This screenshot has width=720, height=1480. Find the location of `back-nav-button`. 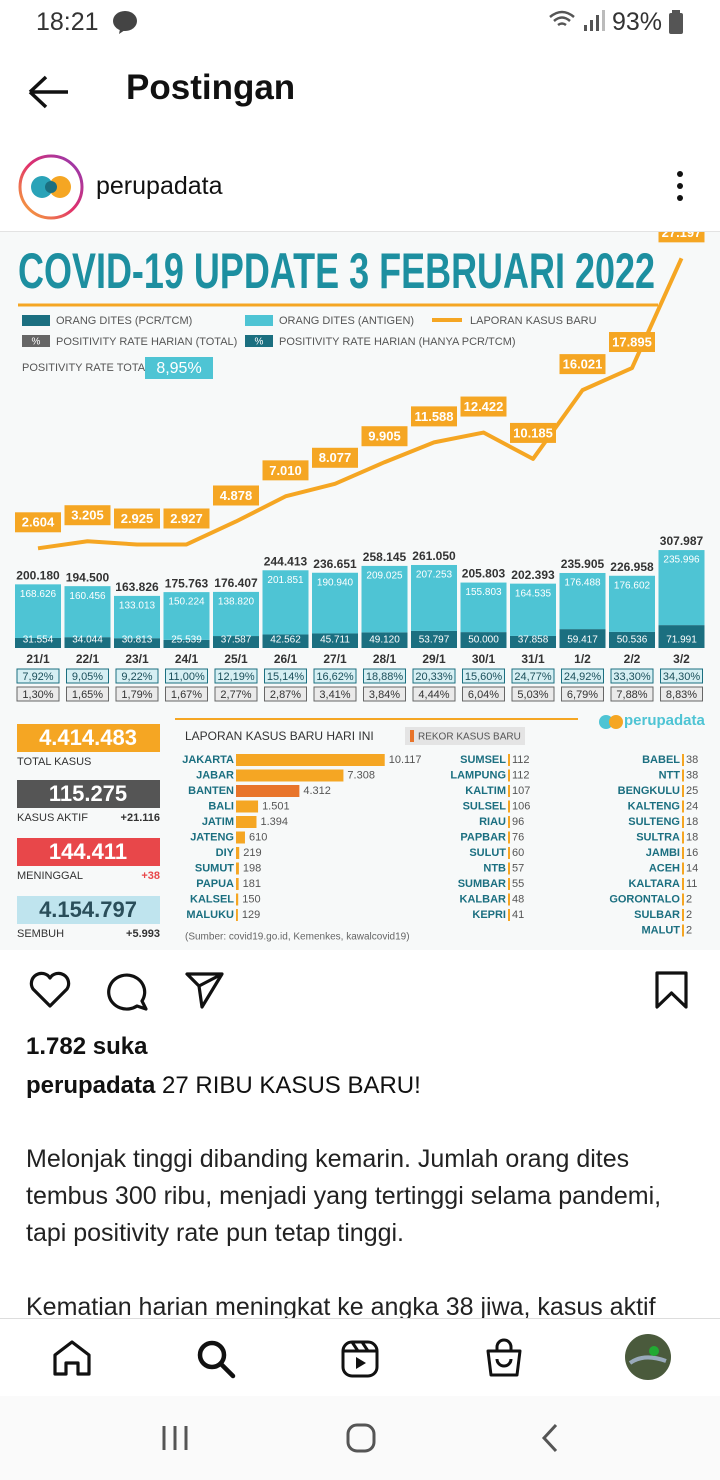

back-nav-button is located at coordinates (550, 1438).